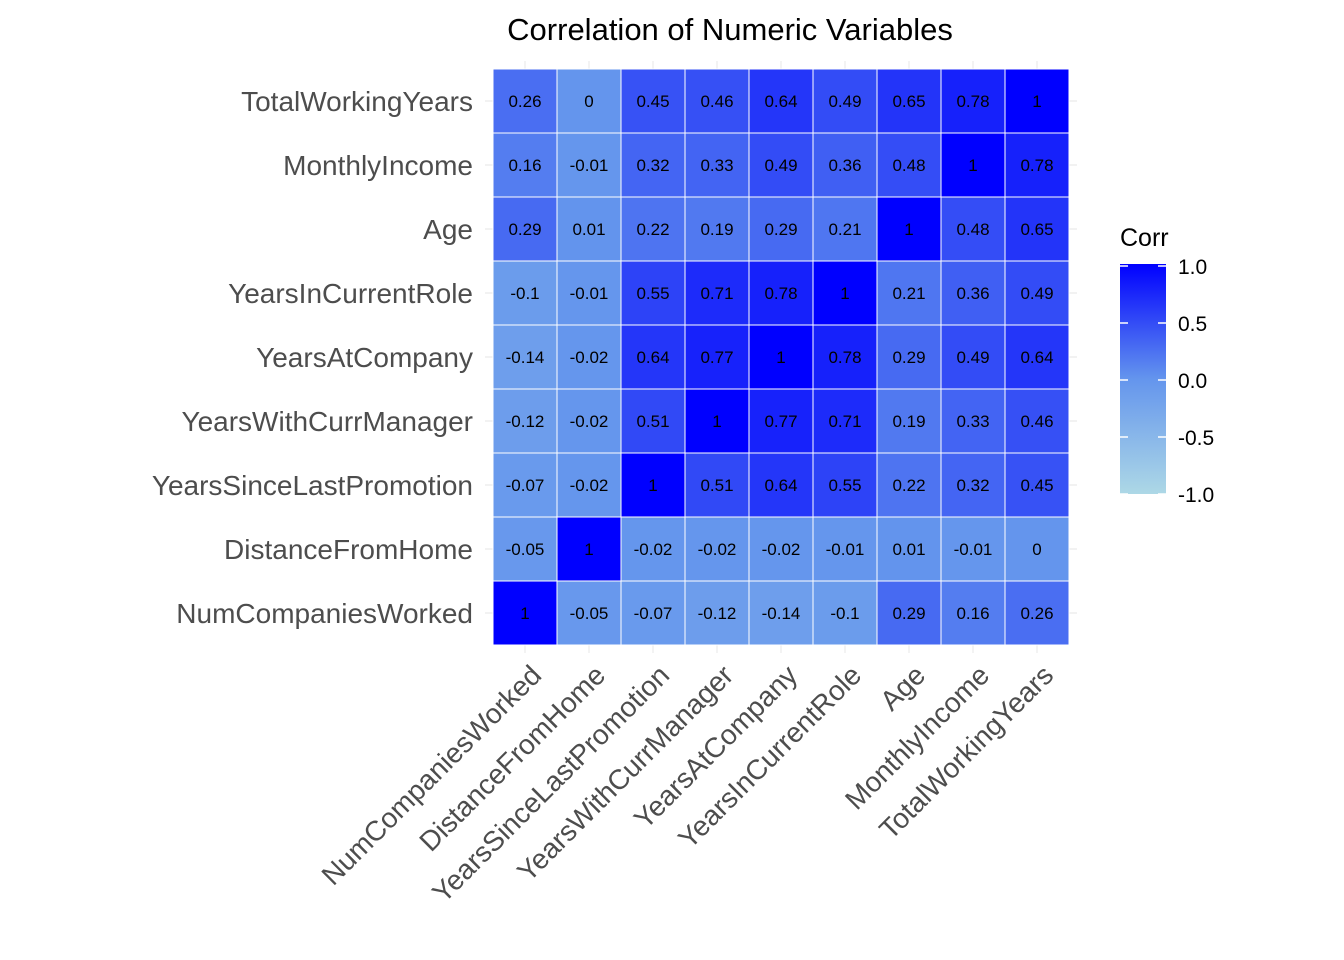 This screenshot has height=960, width=1344. I want to click on cell-value-label: 0.36, so click(844, 165).